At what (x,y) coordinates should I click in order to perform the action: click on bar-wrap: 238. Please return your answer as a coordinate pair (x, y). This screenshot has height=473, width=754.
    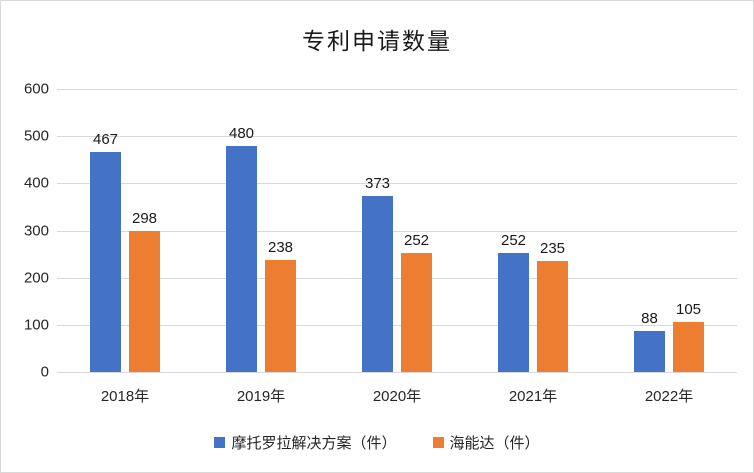
    Looking at the image, I should click on (280, 306).